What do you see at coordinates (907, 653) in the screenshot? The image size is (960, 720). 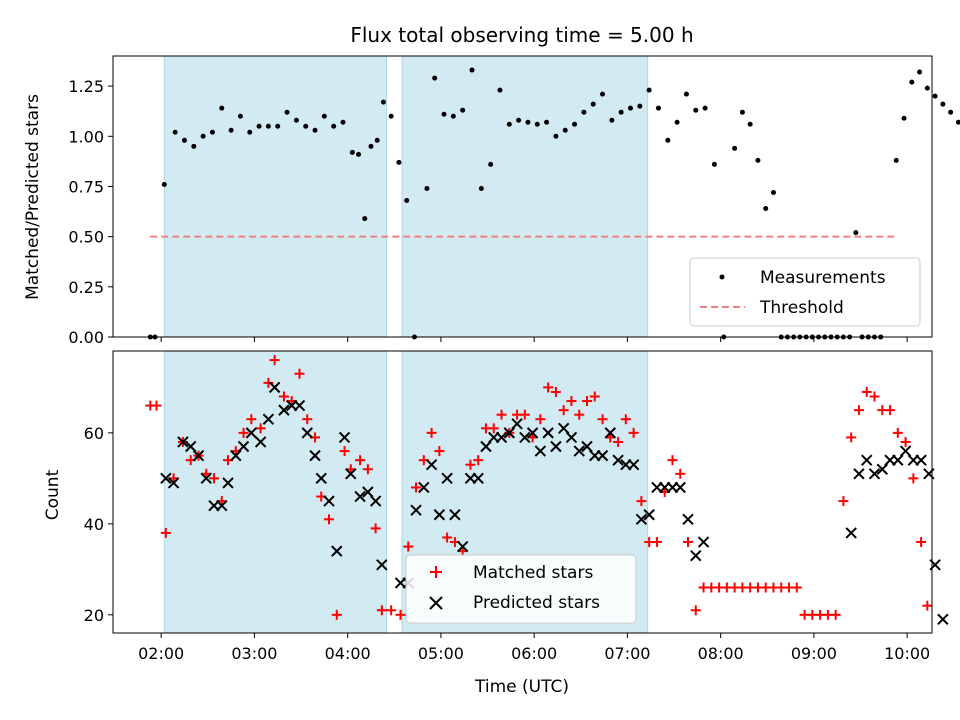 I see `bottom-xtick-label-8: 10:00` at bounding box center [907, 653].